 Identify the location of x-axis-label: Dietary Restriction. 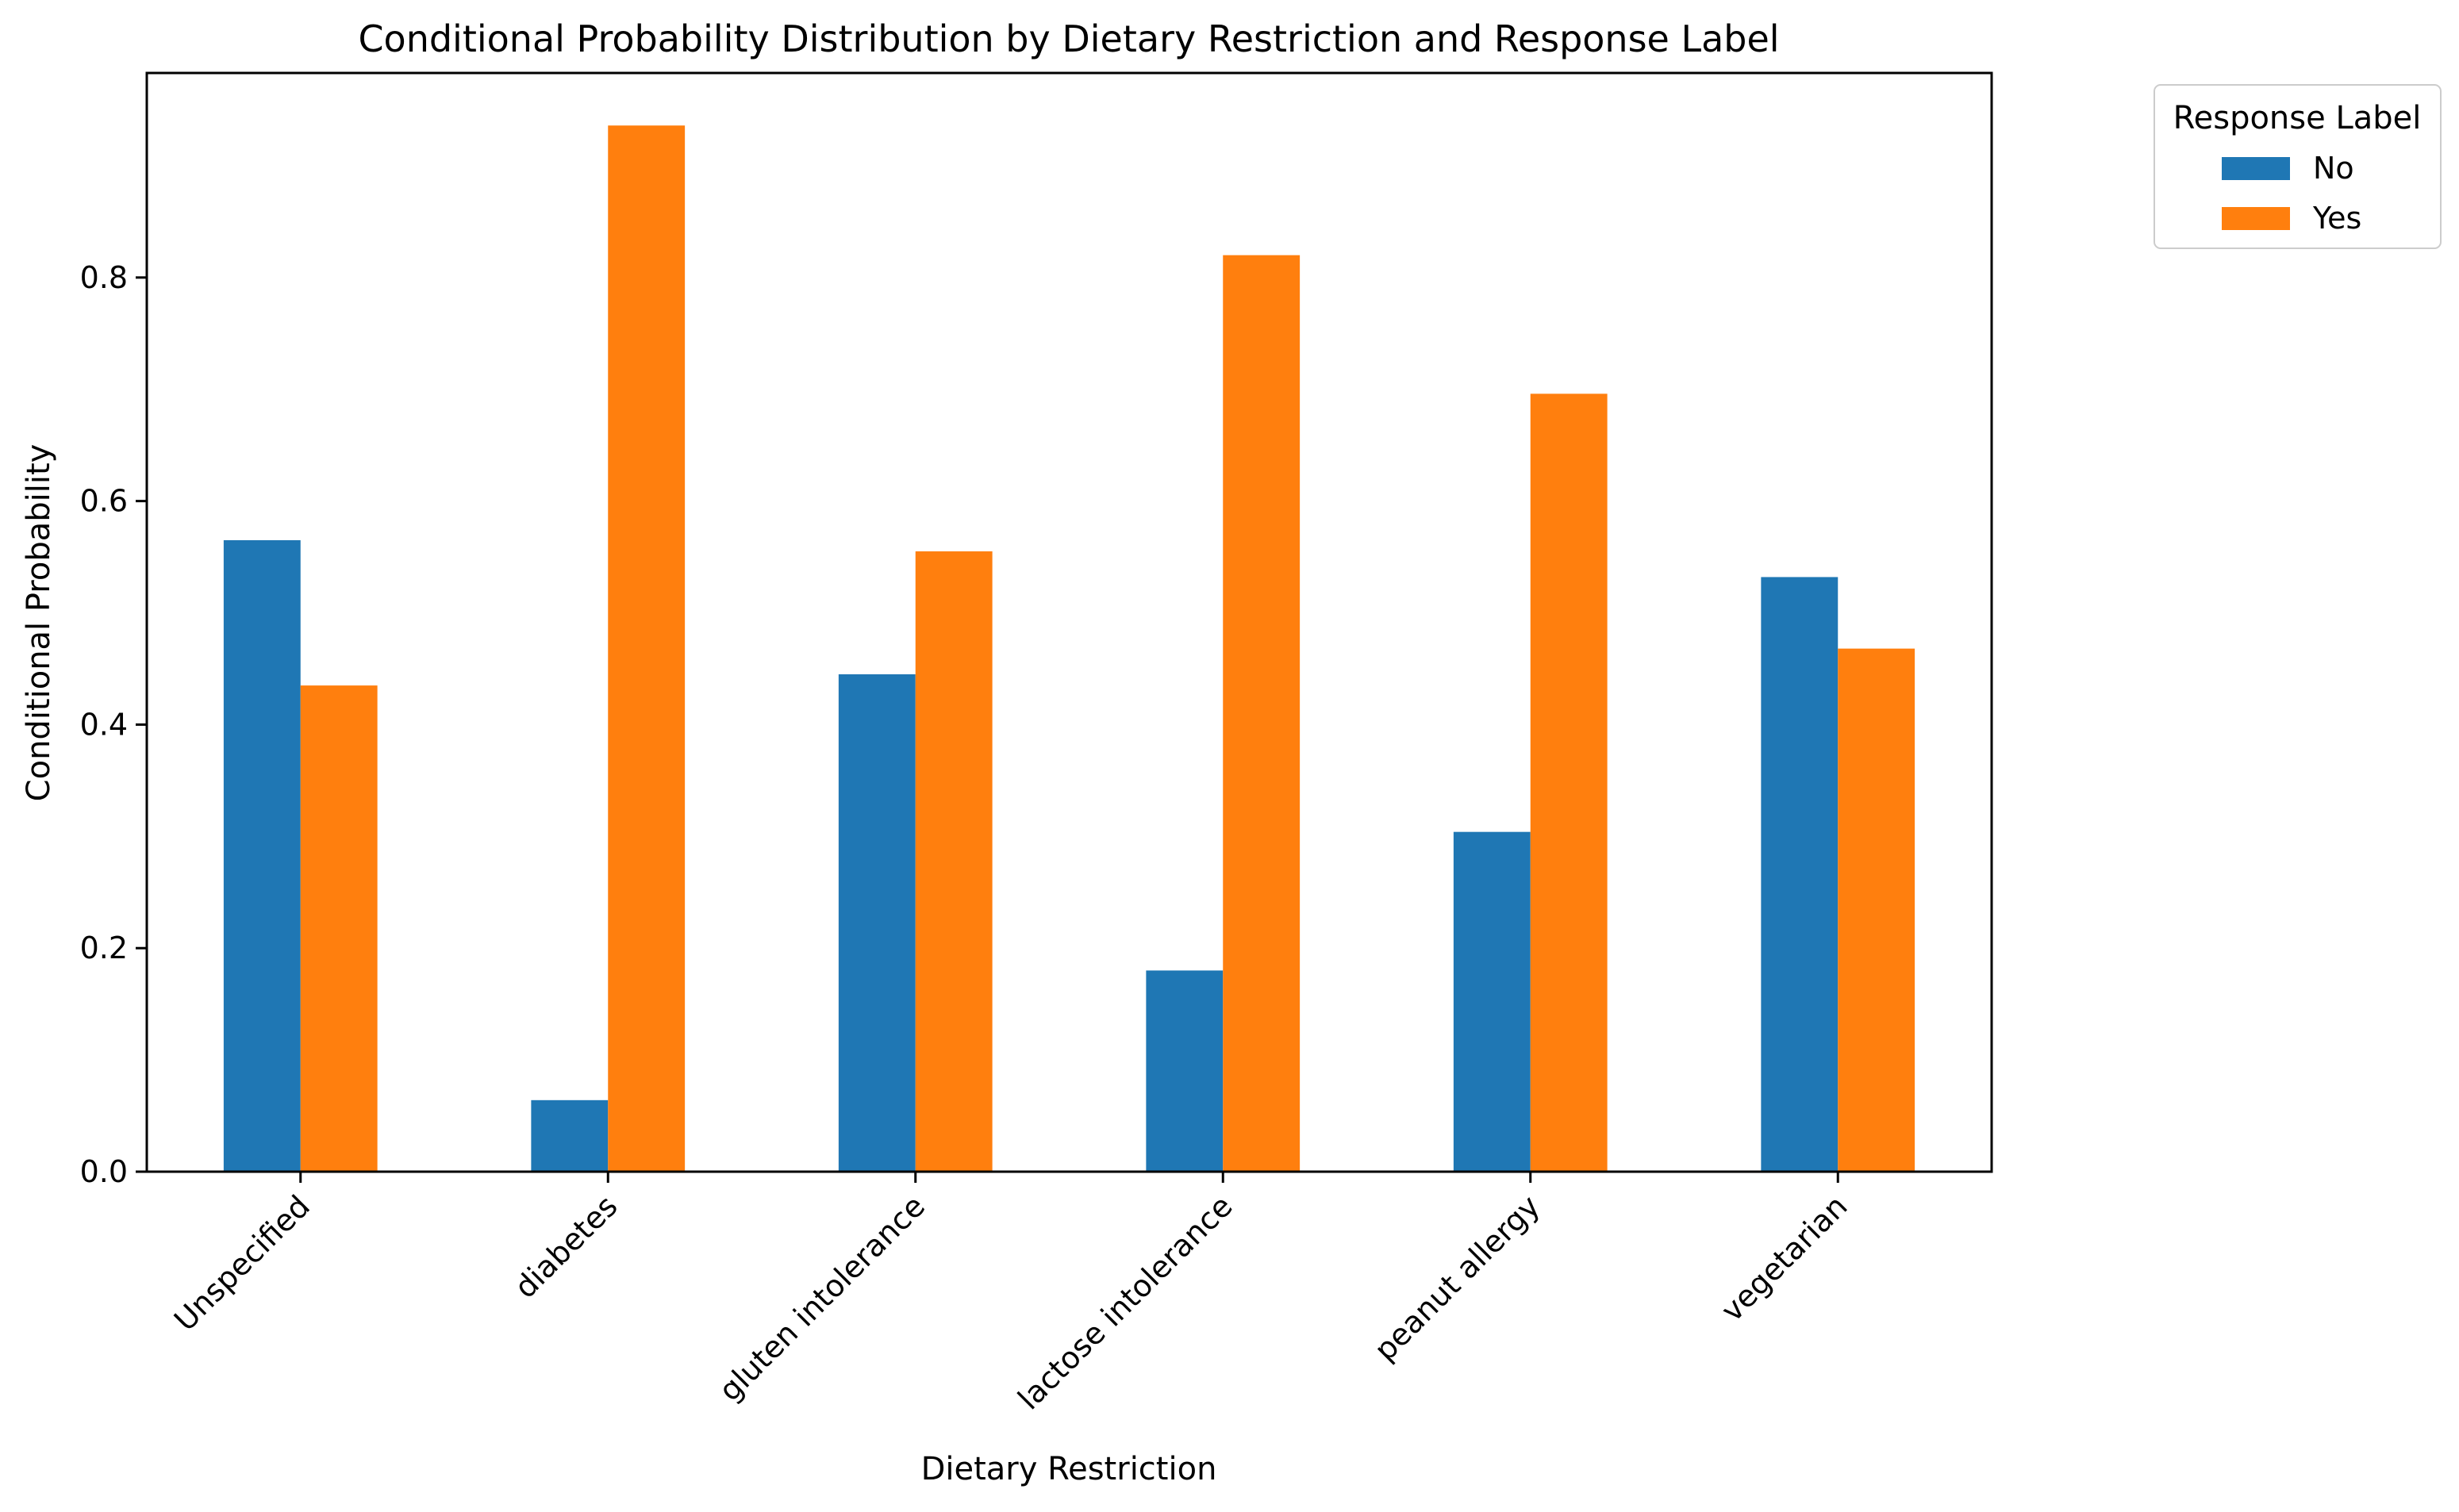
(1069, 1469).